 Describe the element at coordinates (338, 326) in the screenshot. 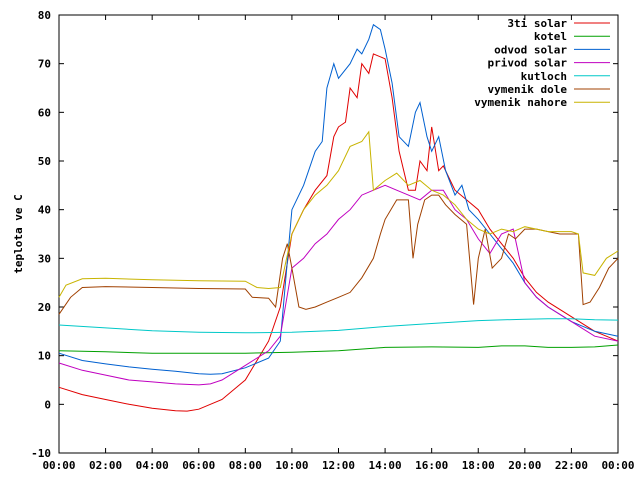

I see `series-line-kutloch` at that location.